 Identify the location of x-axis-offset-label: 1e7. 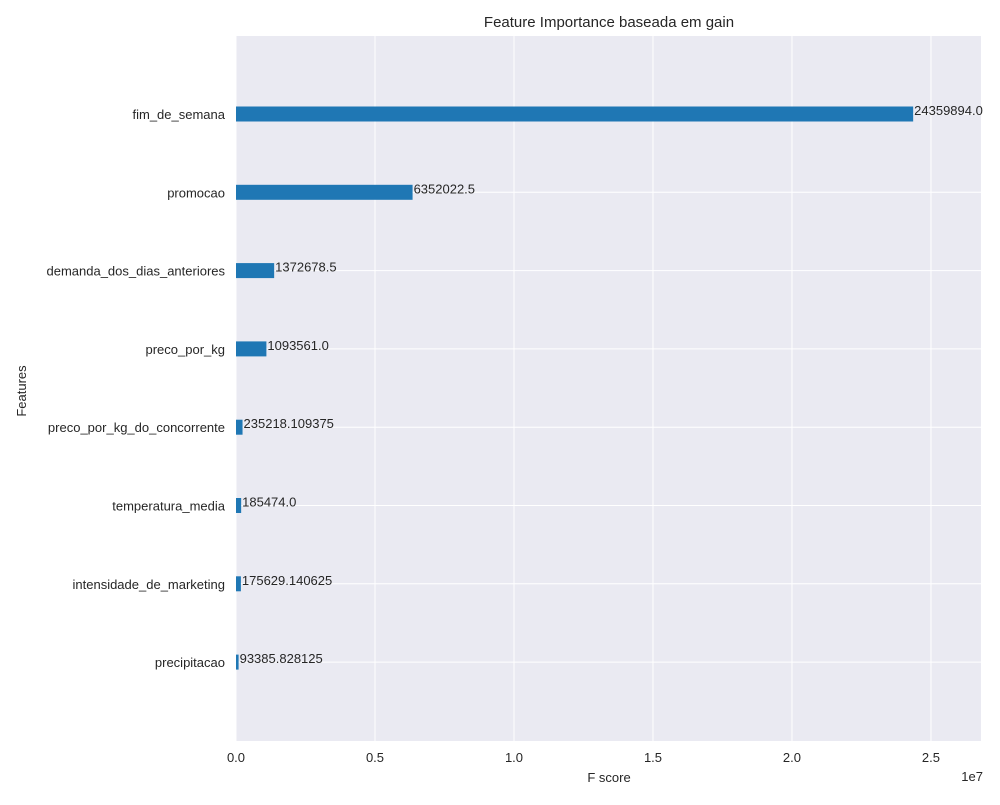
(972, 776).